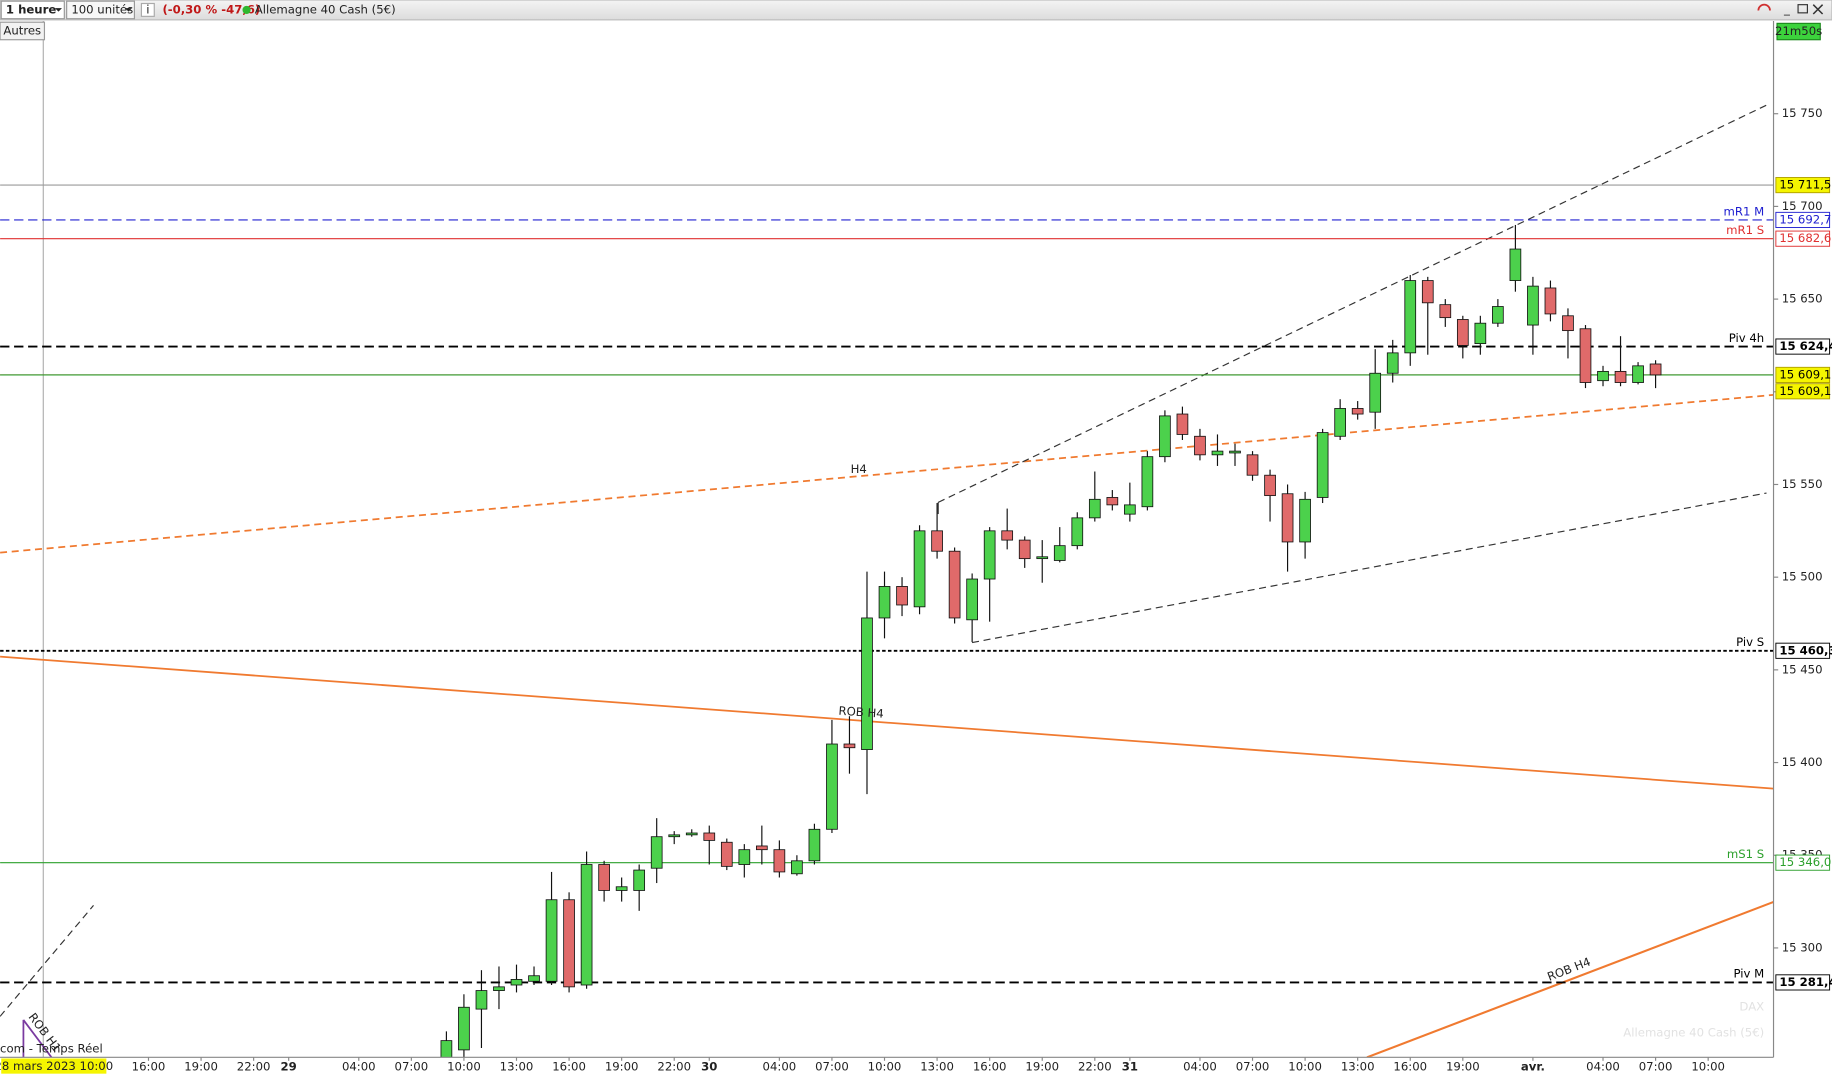  What do you see at coordinates (1745, 854) in the screenshot?
I see `level-name: mS1 S` at bounding box center [1745, 854].